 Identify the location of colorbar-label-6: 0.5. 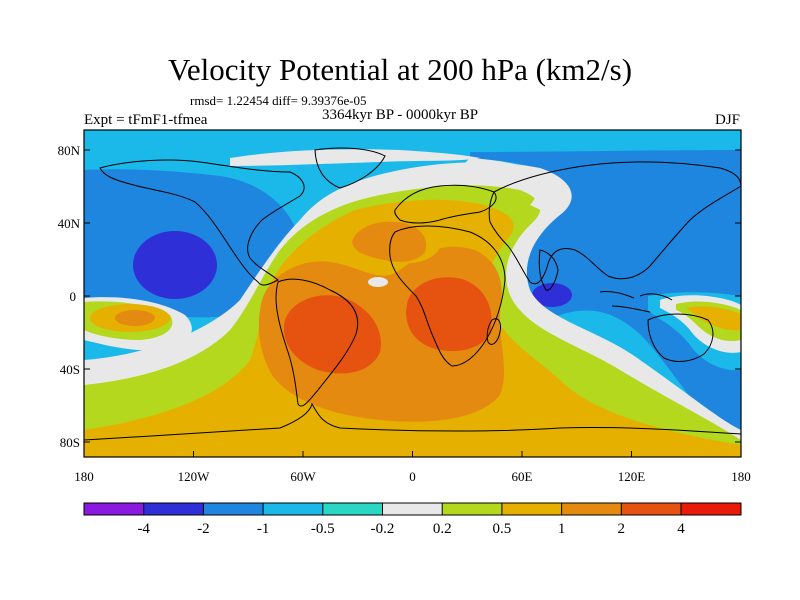
(502, 529).